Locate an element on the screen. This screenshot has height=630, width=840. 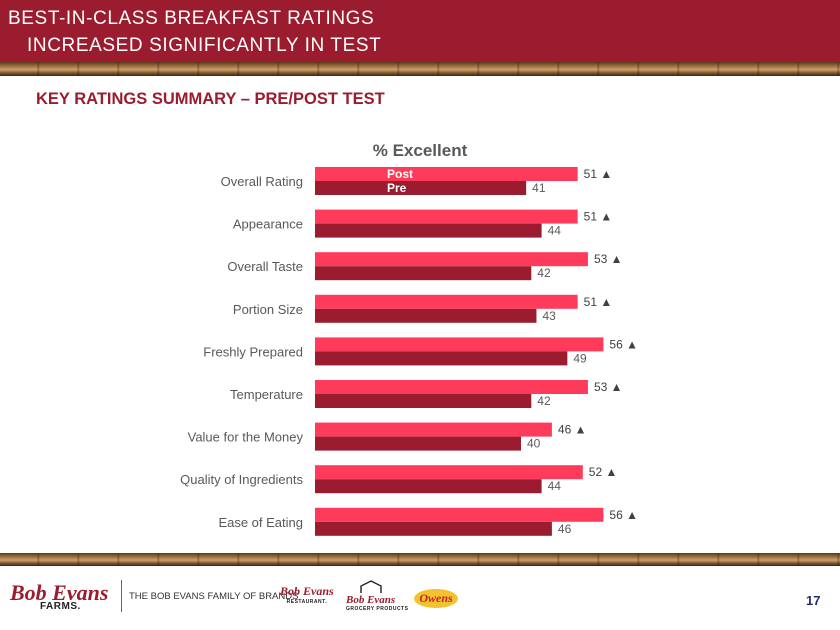
brand-restaurant-sub: RESTAURANT. is located at coordinates (307, 602).